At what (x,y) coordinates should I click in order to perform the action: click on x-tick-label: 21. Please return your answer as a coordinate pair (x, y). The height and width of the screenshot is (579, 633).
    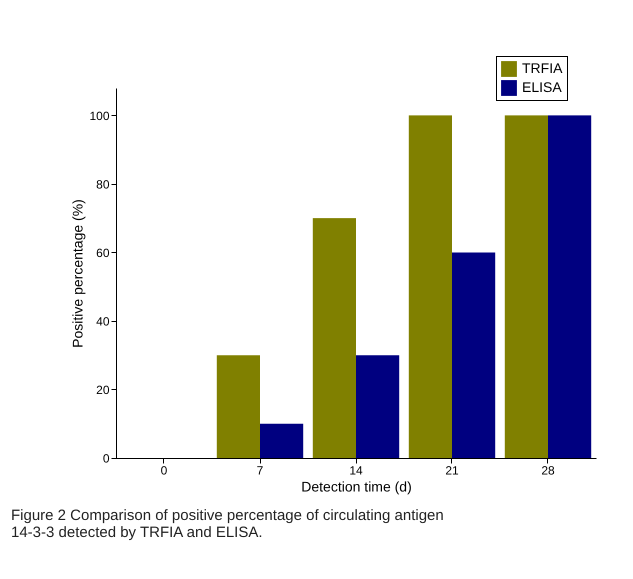
    Looking at the image, I should click on (452, 471).